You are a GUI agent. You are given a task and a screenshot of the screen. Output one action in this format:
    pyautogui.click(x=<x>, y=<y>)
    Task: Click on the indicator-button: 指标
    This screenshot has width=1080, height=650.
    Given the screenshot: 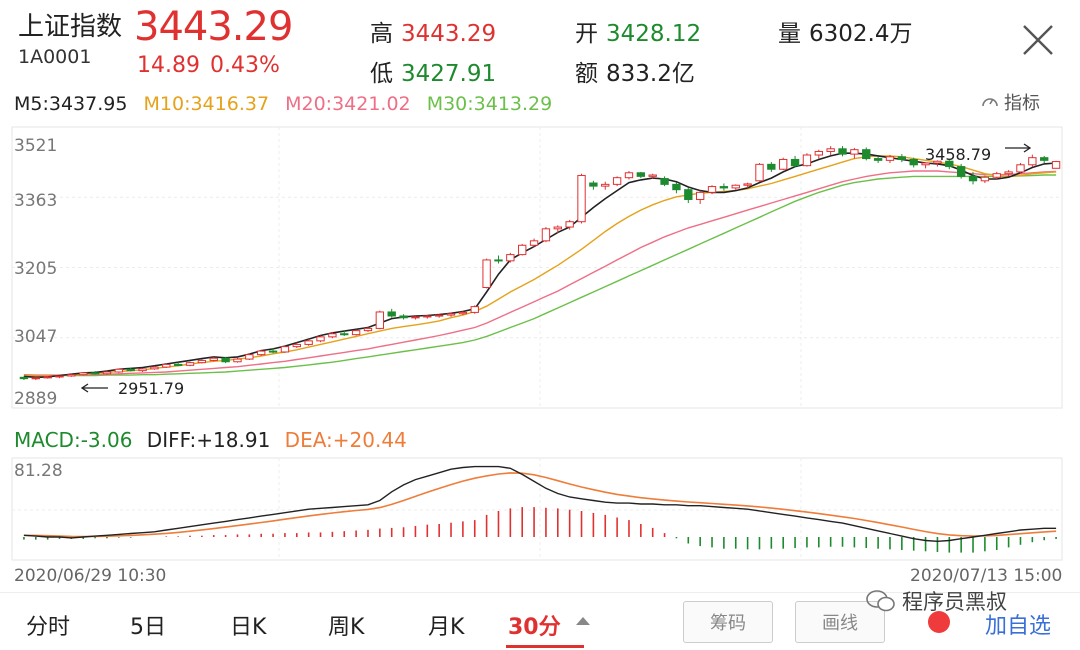 What is the action you would take?
    pyautogui.click(x=1010, y=102)
    